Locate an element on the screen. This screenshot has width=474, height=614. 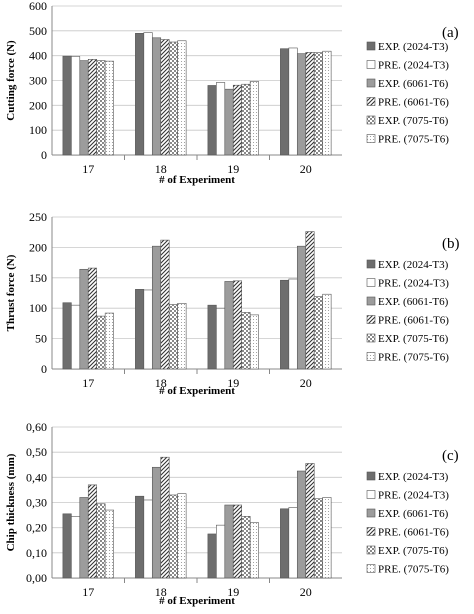
y-tick-label: 0,40 is located at coordinates (36, 477).